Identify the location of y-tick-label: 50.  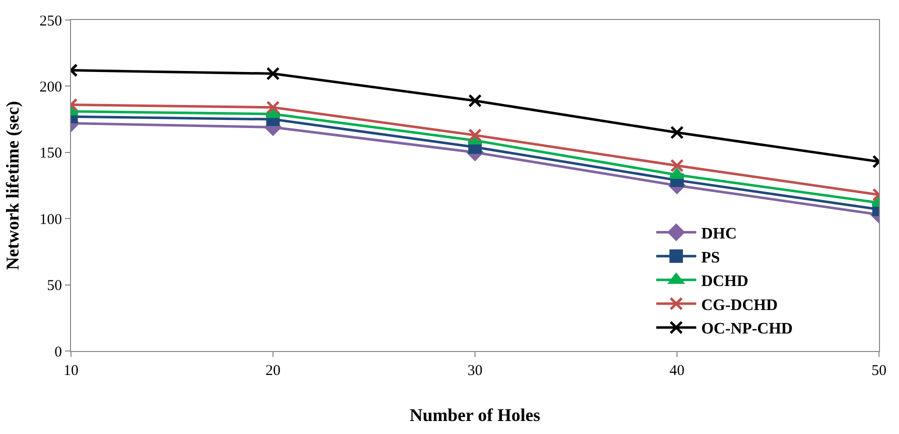
(54, 286).